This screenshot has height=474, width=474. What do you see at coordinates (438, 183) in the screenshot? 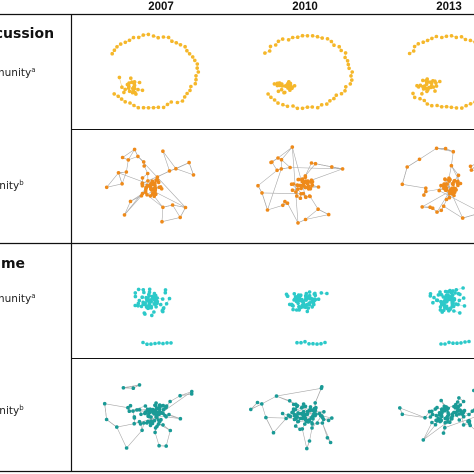
I see `network-edges` at bounding box center [438, 183].